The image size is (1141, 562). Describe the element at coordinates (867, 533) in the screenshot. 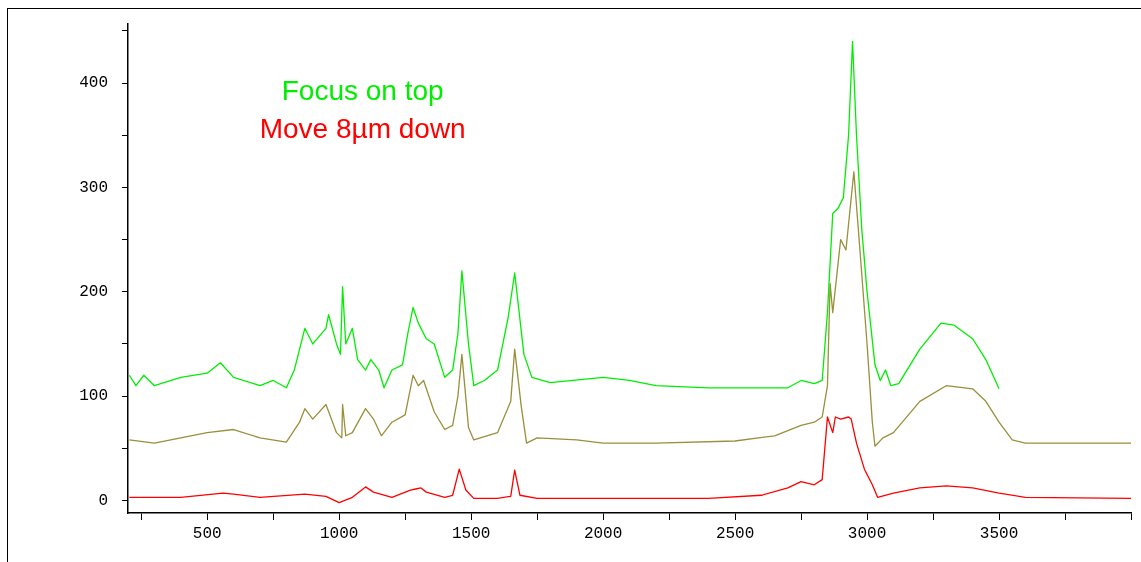

I see `x-tick-label: 3000` at that location.